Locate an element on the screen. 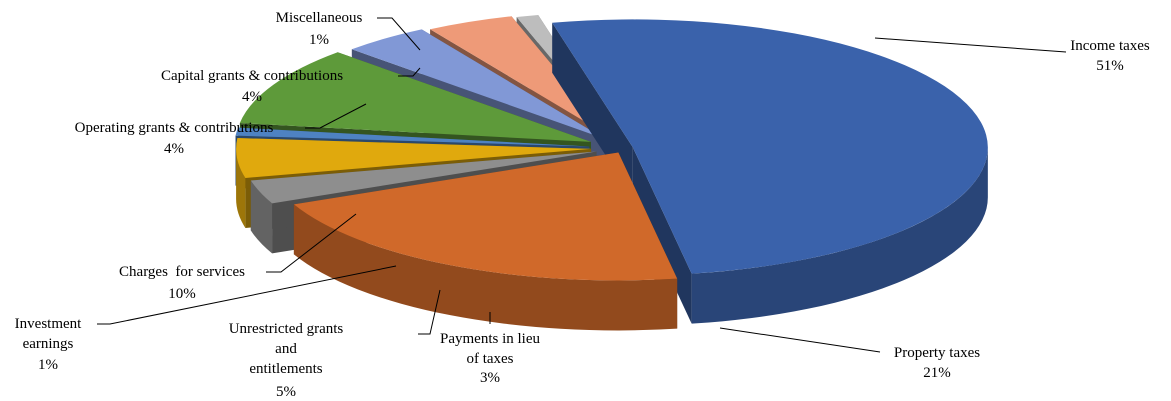 The width and height of the screenshot is (1171, 401). slice-label-operating-grants: Operating grants & contributions is located at coordinates (174, 128).